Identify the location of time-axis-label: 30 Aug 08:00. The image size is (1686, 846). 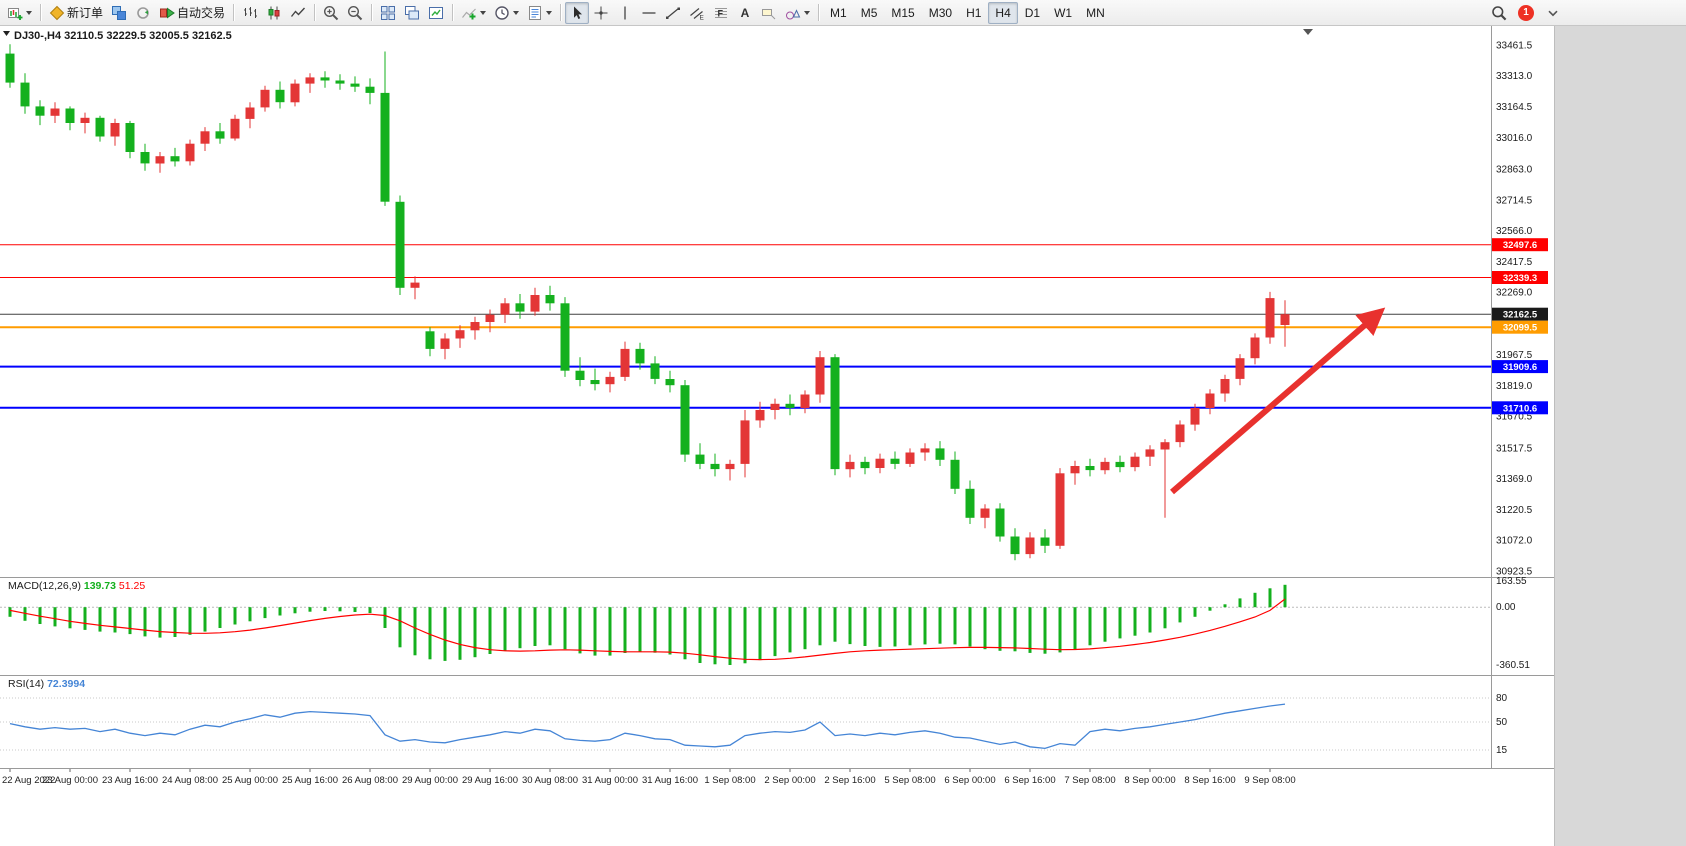
(550, 780).